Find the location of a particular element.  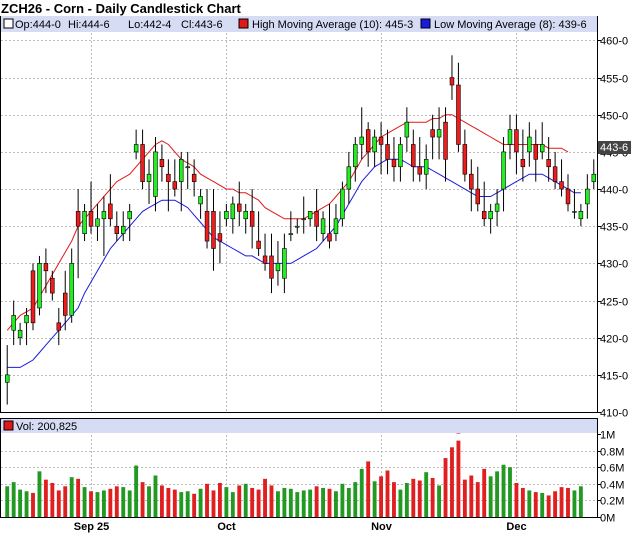

volume-tick-label: 1M is located at coordinates (607, 436).